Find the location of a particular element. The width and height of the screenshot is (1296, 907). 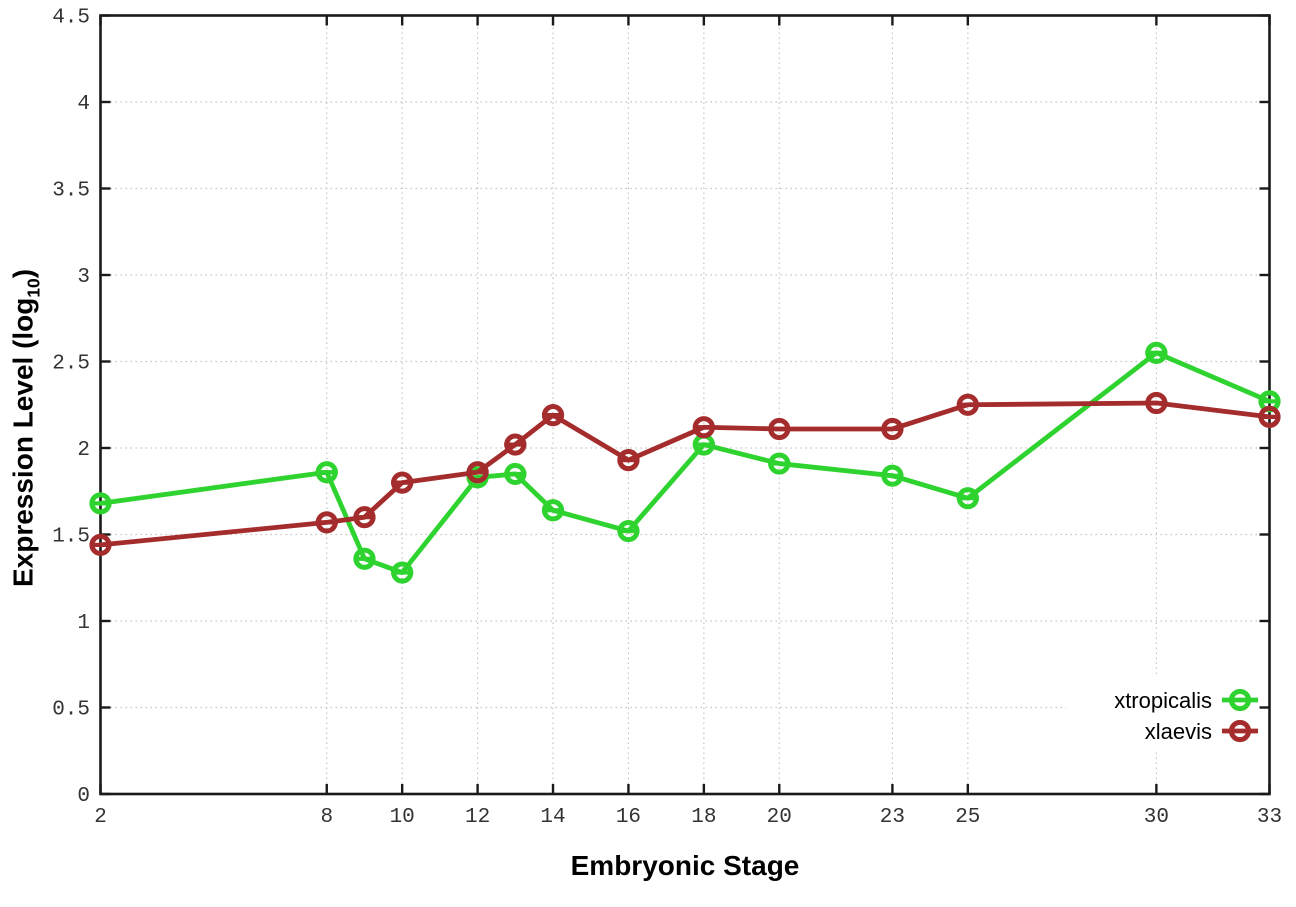

x-tick-label: 16 is located at coordinates (628, 817).